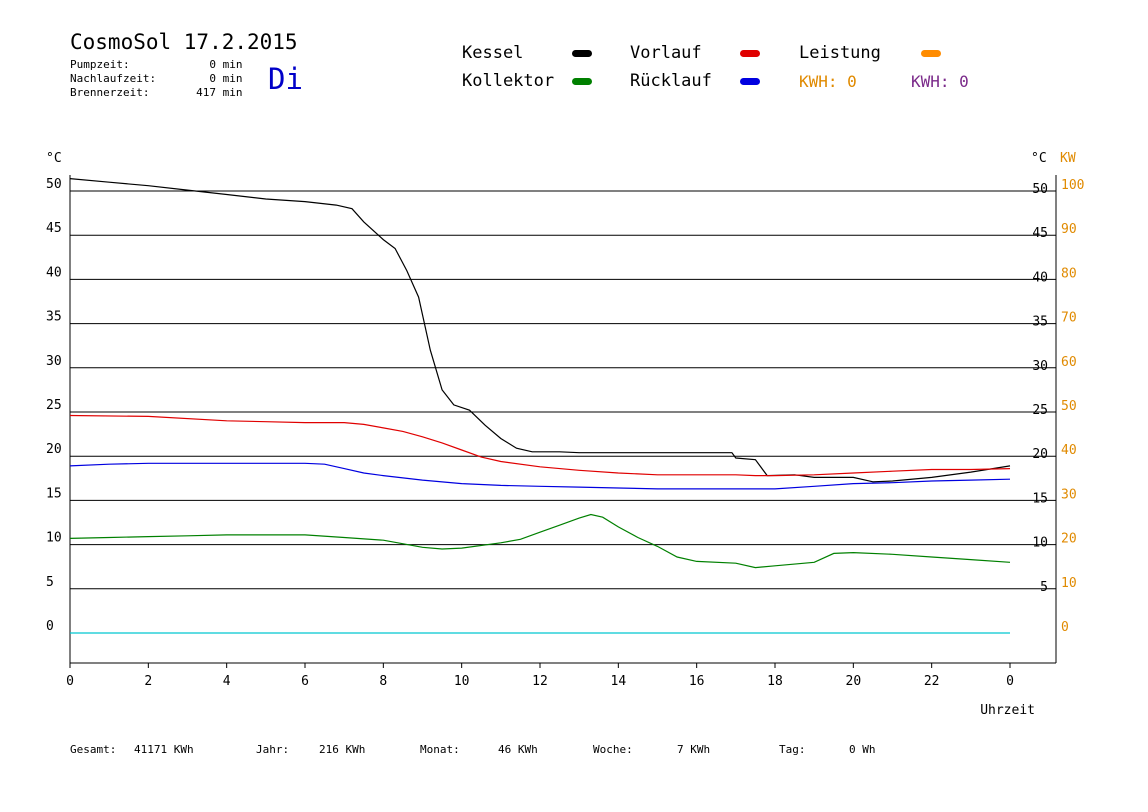  What do you see at coordinates (1069, 450) in the screenshot?
I see `y2-tick-label: 40` at bounding box center [1069, 450].